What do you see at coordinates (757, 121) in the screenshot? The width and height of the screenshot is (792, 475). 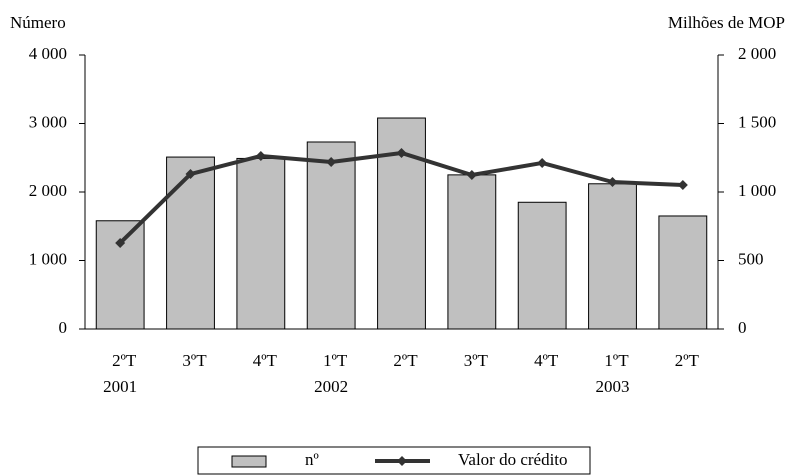 I see `y2-tick-label: 1 500` at bounding box center [757, 121].